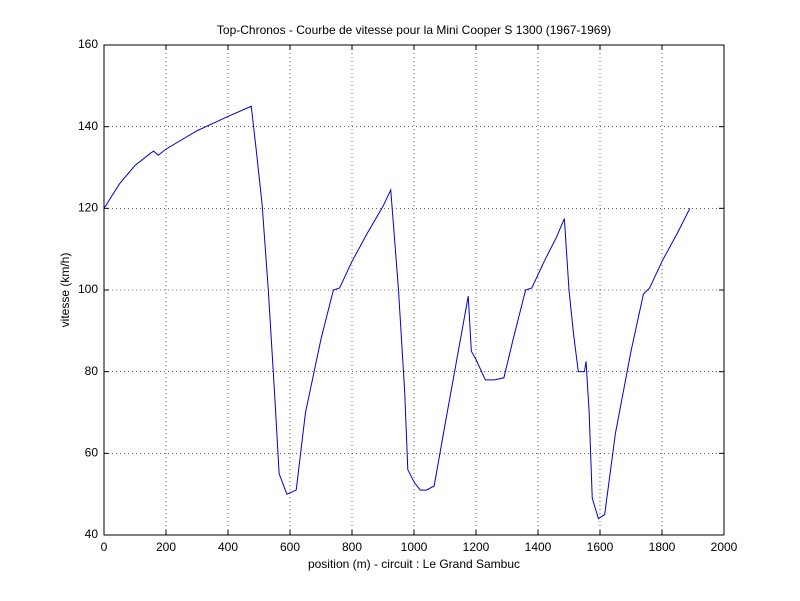 The width and height of the screenshot is (800, 601). What do you see at coordinates (92, 534) in the screenshot?
I see `y-tick-label: 40` at bounding box center [92, 534].